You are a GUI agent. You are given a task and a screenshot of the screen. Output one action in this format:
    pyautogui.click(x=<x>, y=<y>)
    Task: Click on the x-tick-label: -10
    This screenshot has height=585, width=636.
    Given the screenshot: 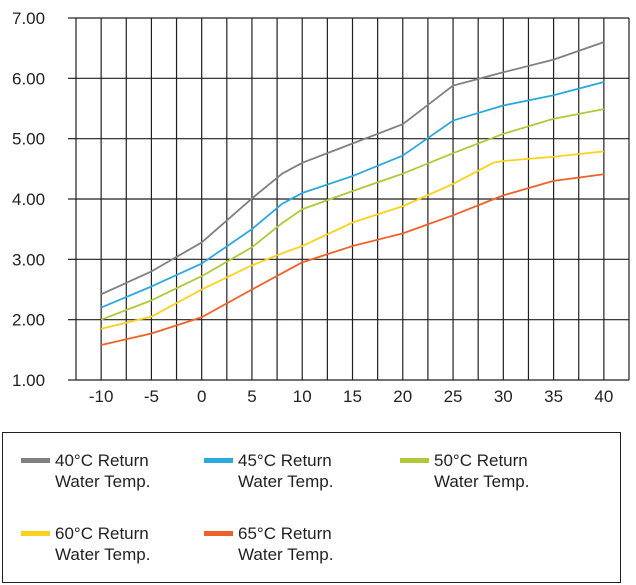 What is the action you would take?
    pyautogui.click(x=101, y=396)
    